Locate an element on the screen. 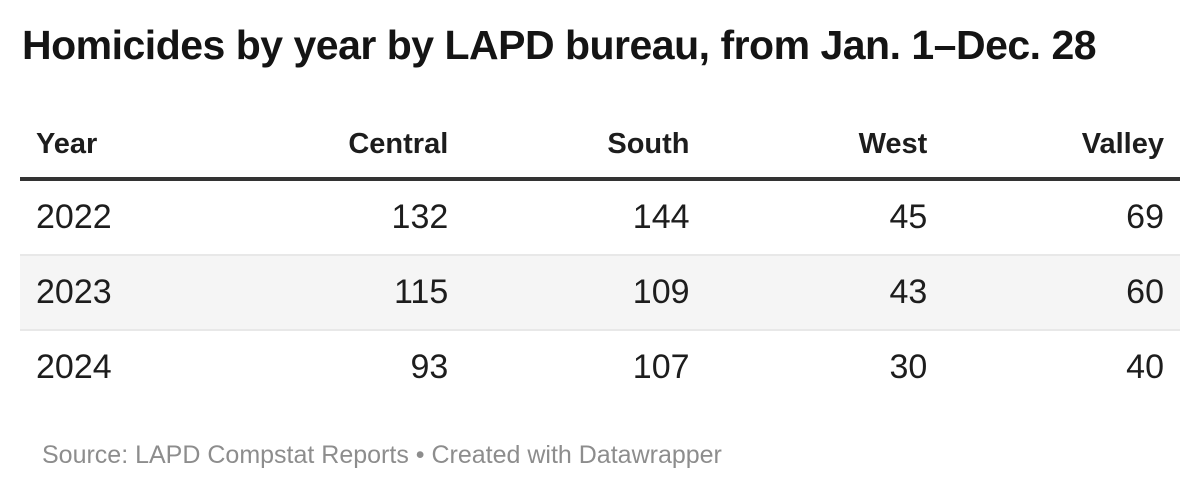  cell-value: 115 is located at coordinates (344, 293).